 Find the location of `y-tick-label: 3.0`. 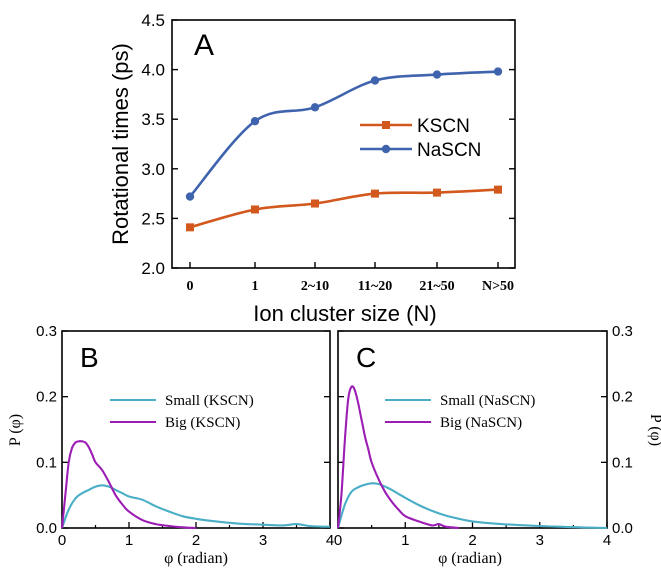

y-tick-label: 3.0 is located at coordinates (153, 169).